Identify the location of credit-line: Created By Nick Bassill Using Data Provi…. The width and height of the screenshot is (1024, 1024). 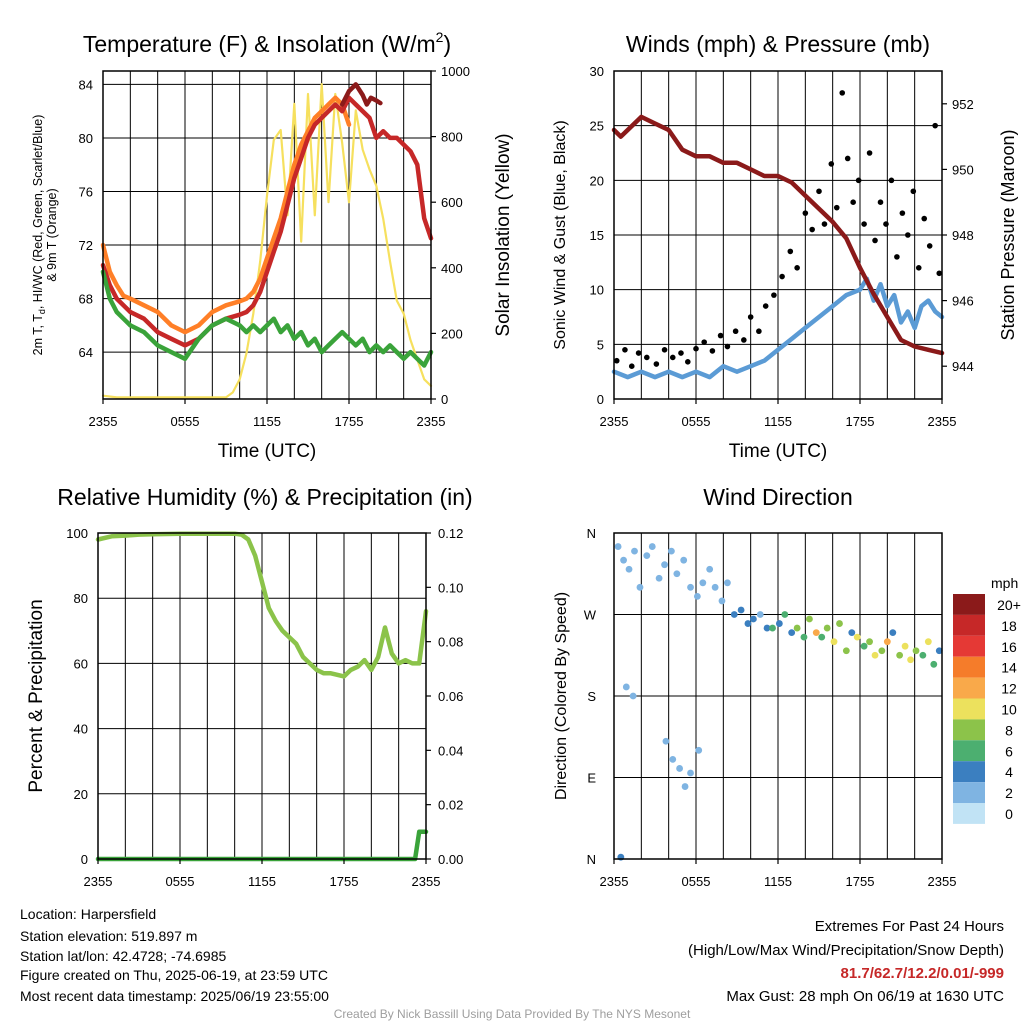
(512, 1014).